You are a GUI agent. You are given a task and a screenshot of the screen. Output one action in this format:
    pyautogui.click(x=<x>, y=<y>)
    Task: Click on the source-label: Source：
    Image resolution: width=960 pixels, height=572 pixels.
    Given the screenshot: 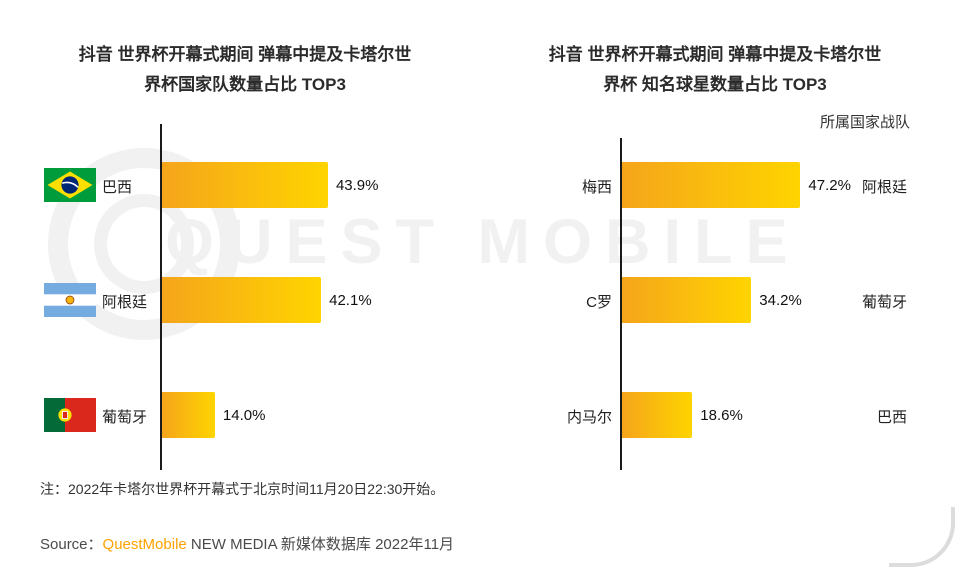 What is the action you would take?
    pyautogui.click(x=71, y=544)
    